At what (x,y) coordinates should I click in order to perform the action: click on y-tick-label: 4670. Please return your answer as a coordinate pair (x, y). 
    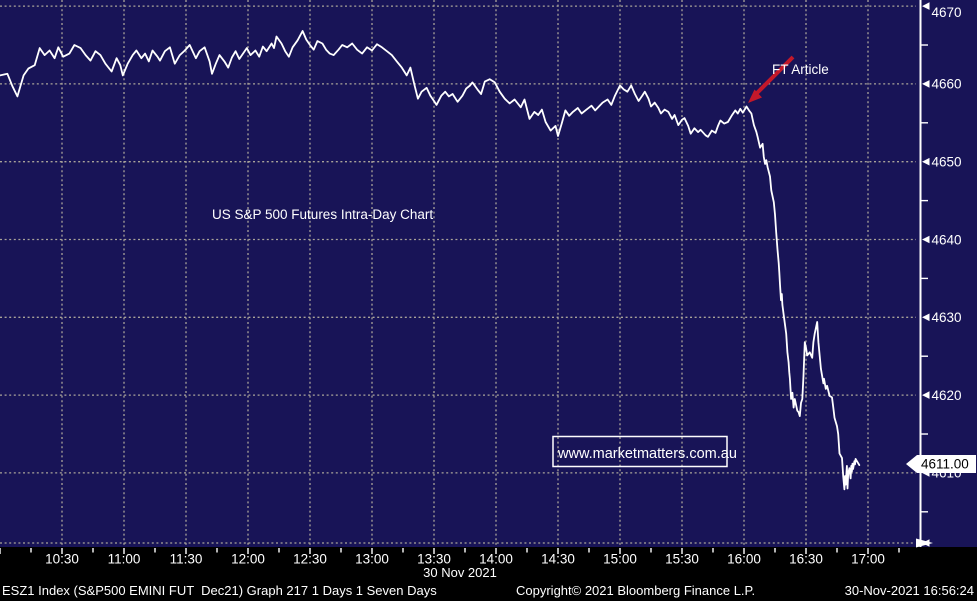
    Looking at the image, I should click on (947, 12).